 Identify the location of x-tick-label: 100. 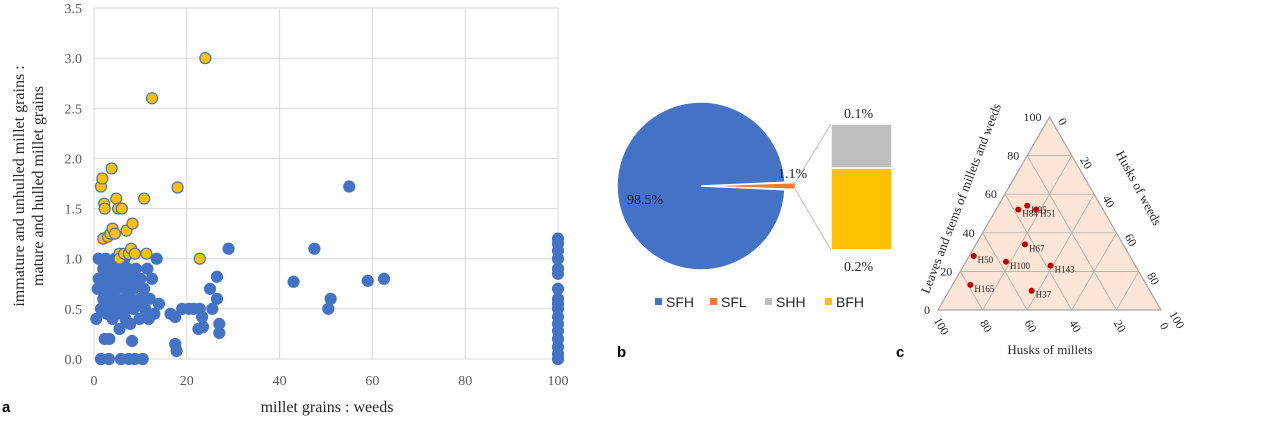
(558, 381).